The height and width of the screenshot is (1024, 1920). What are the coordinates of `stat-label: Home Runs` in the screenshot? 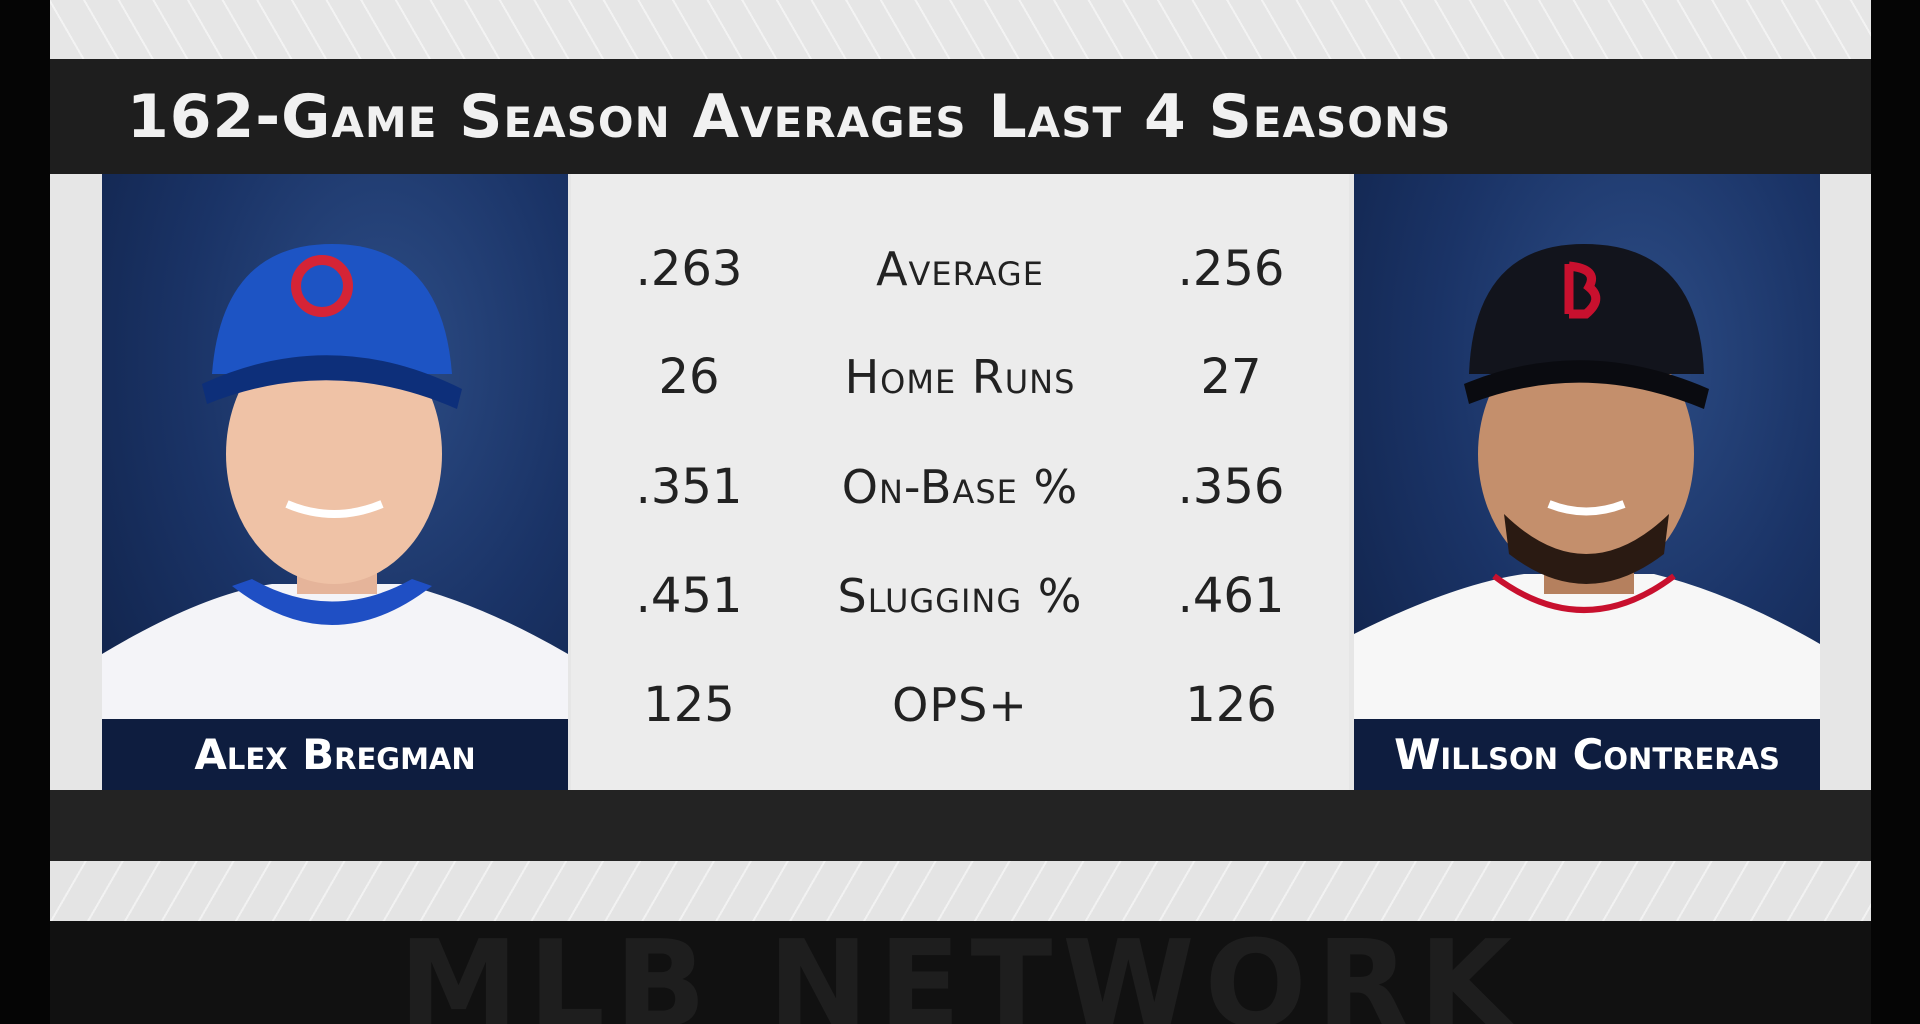 It's located at (960, 377).